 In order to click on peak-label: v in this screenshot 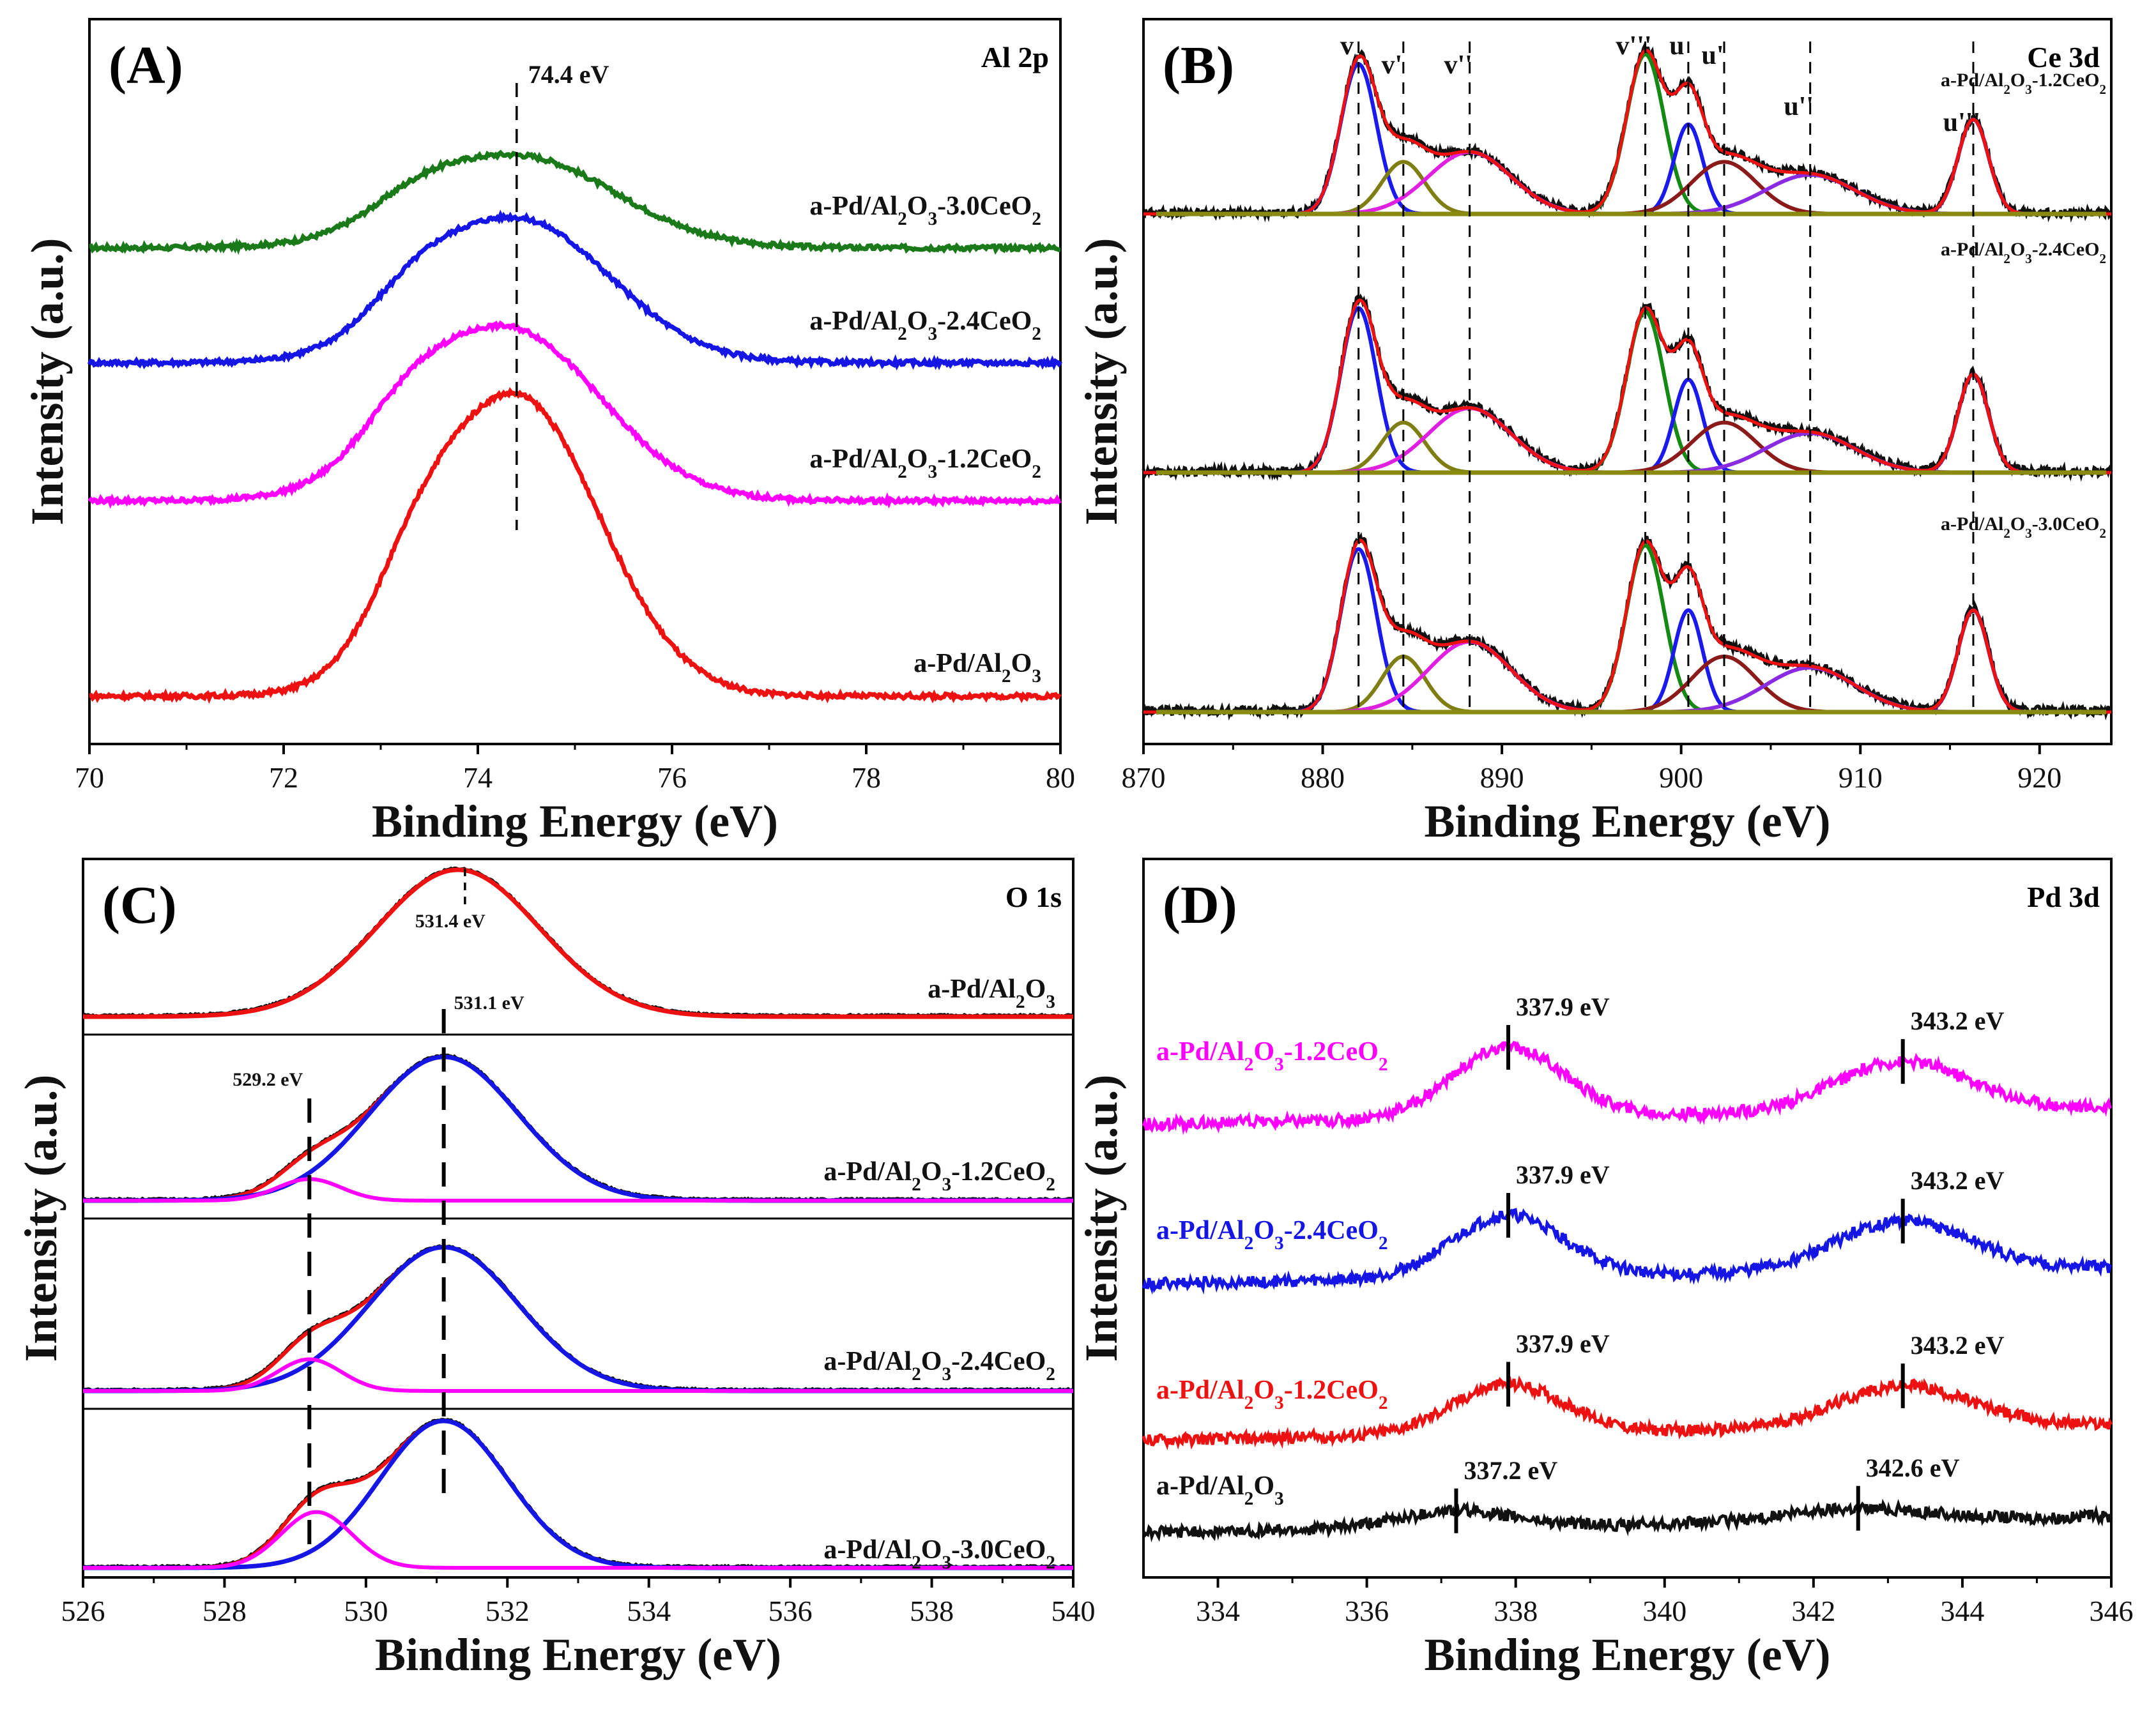, I will do `click(1347, 46)`.